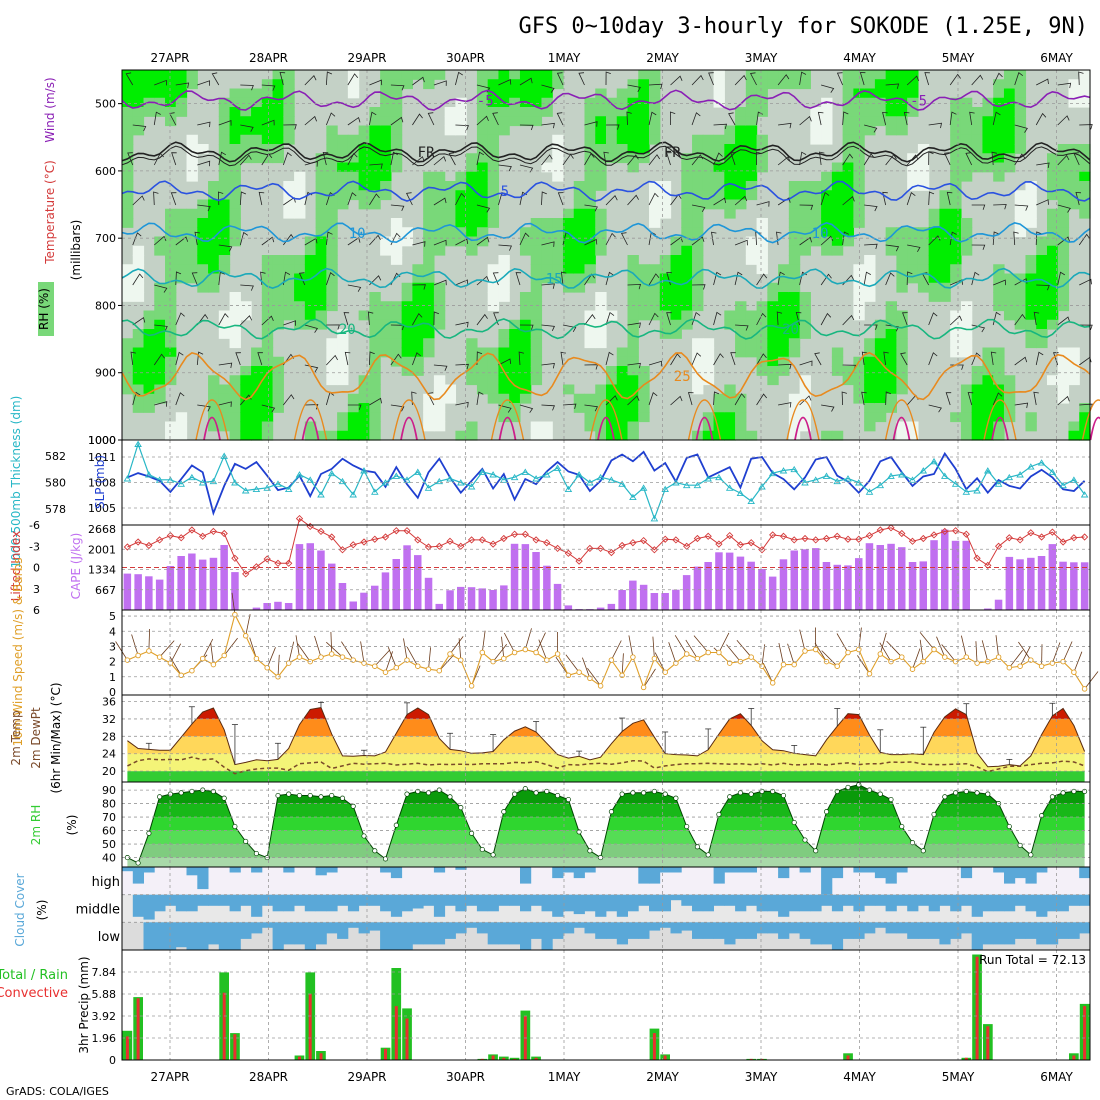  What do you see at coordinates (507, 428) in the screenshot?
I see `isotherm-30-loop` at bounding box center [507, 428].